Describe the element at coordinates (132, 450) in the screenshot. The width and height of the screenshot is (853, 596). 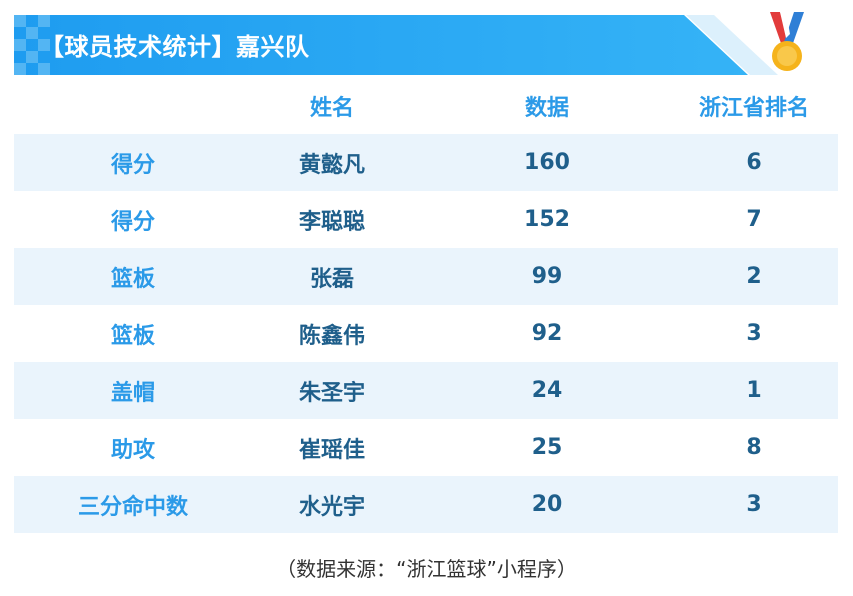
I see `row-category: 助攻` at that location.